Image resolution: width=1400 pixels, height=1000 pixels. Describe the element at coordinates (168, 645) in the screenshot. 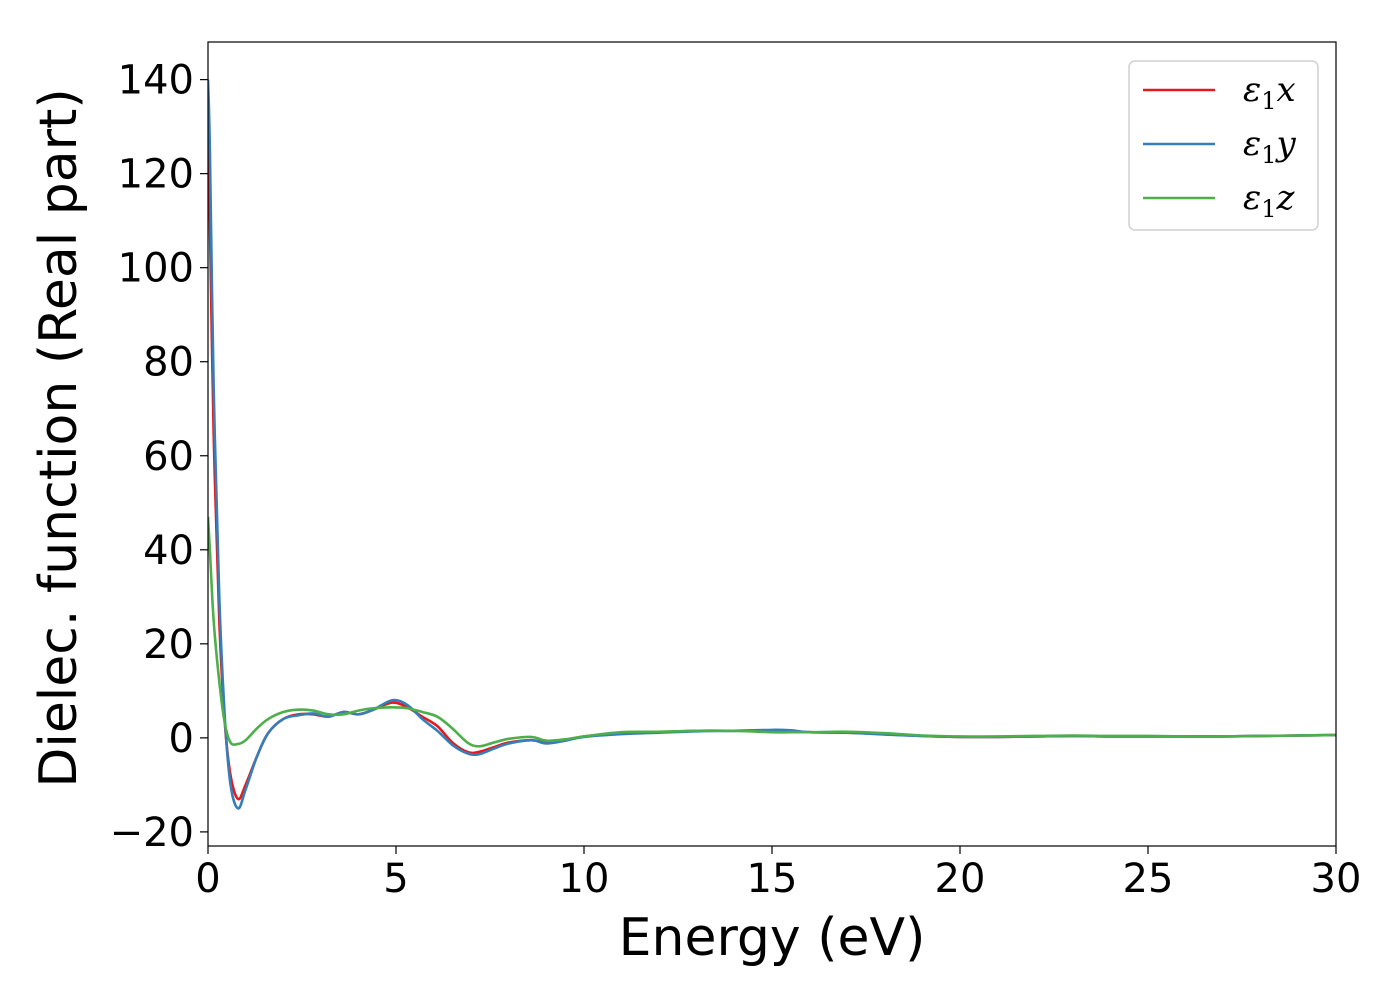

I see `y-tick-label: 20` at that location.